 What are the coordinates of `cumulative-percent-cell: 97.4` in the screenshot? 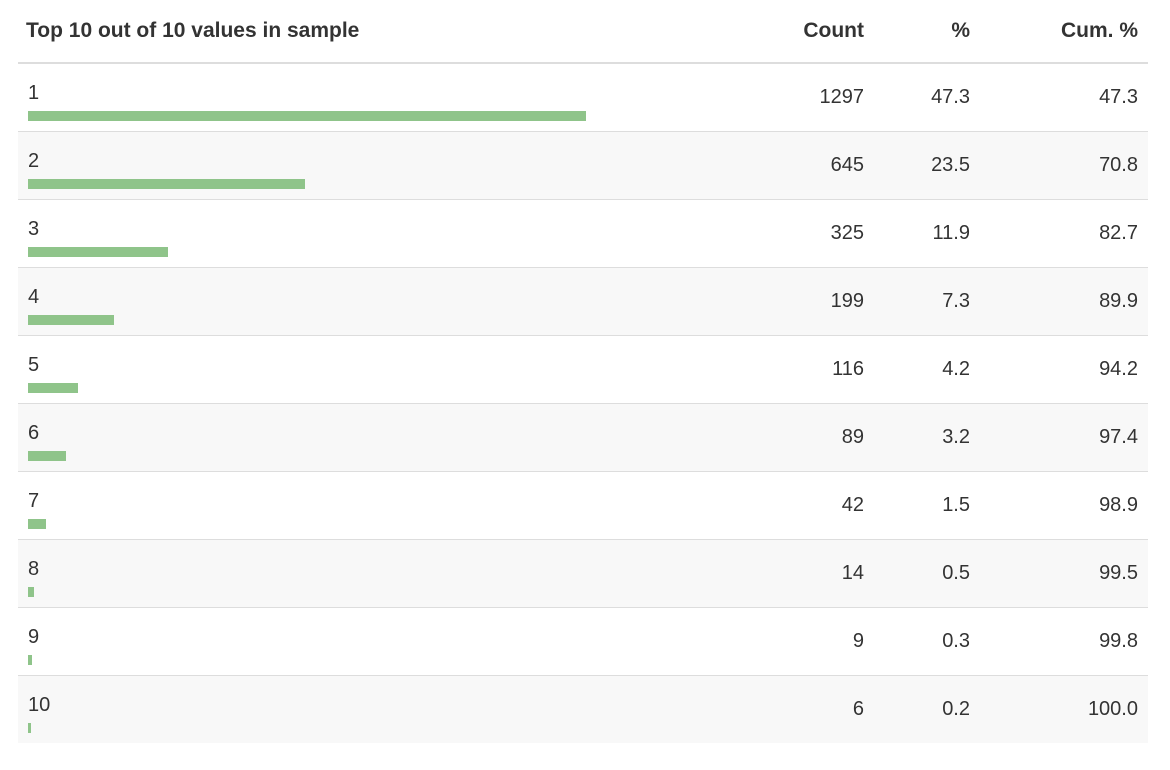 It's located at (1063, 437).